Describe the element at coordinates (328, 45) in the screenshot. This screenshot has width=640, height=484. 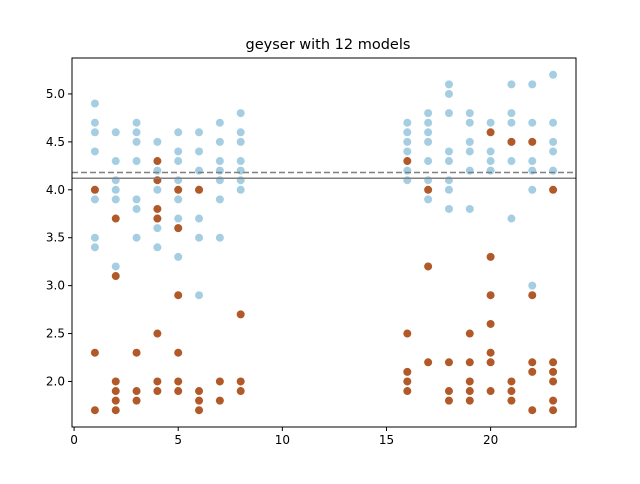
I see `chart-title: geyser with 12 models` at that location.